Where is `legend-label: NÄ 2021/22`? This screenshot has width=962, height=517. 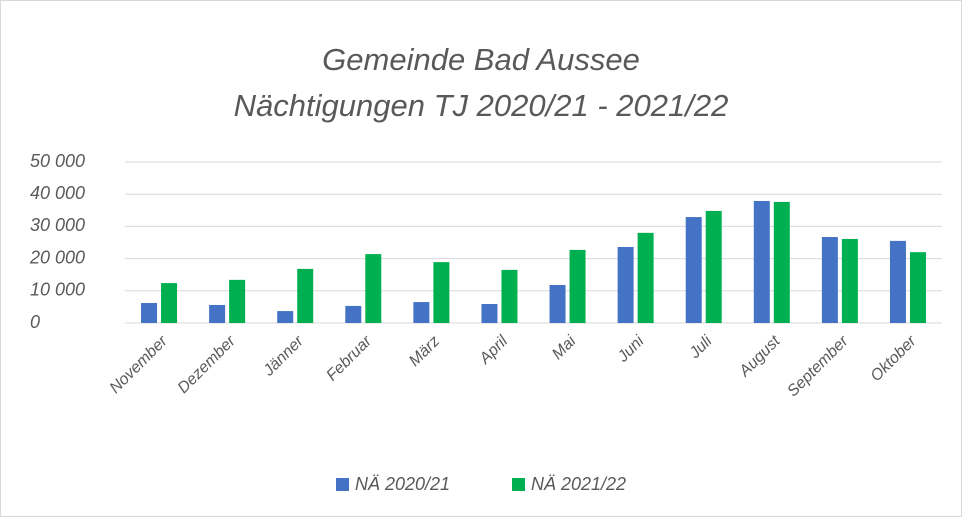 legend-label: NÄ 2021/22 is located at coordinates (578, 484).